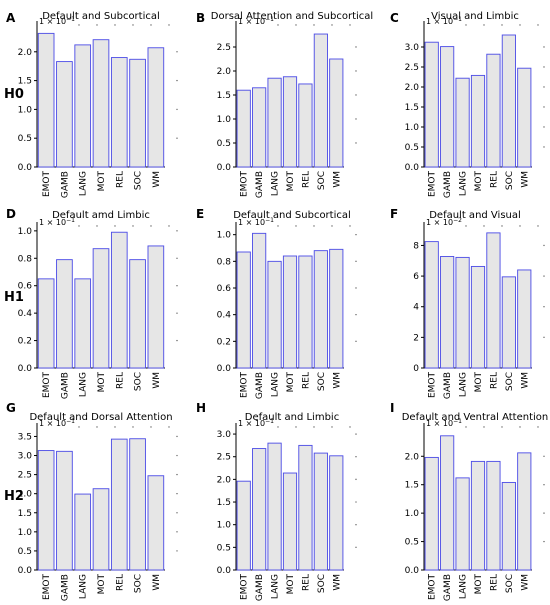 The image size is (550, 605). I want to click on y-tick-label: 2, so click(416, 338).